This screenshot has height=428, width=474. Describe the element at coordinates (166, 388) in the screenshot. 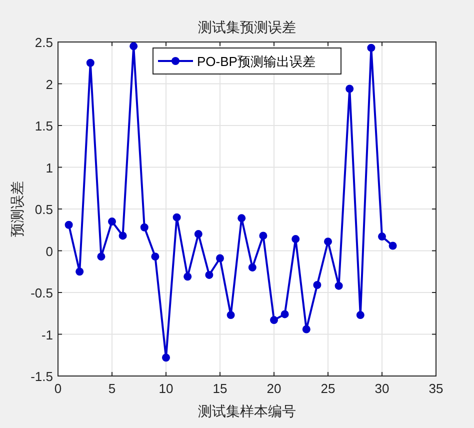

I see `x-tick-label: 10` at that location.